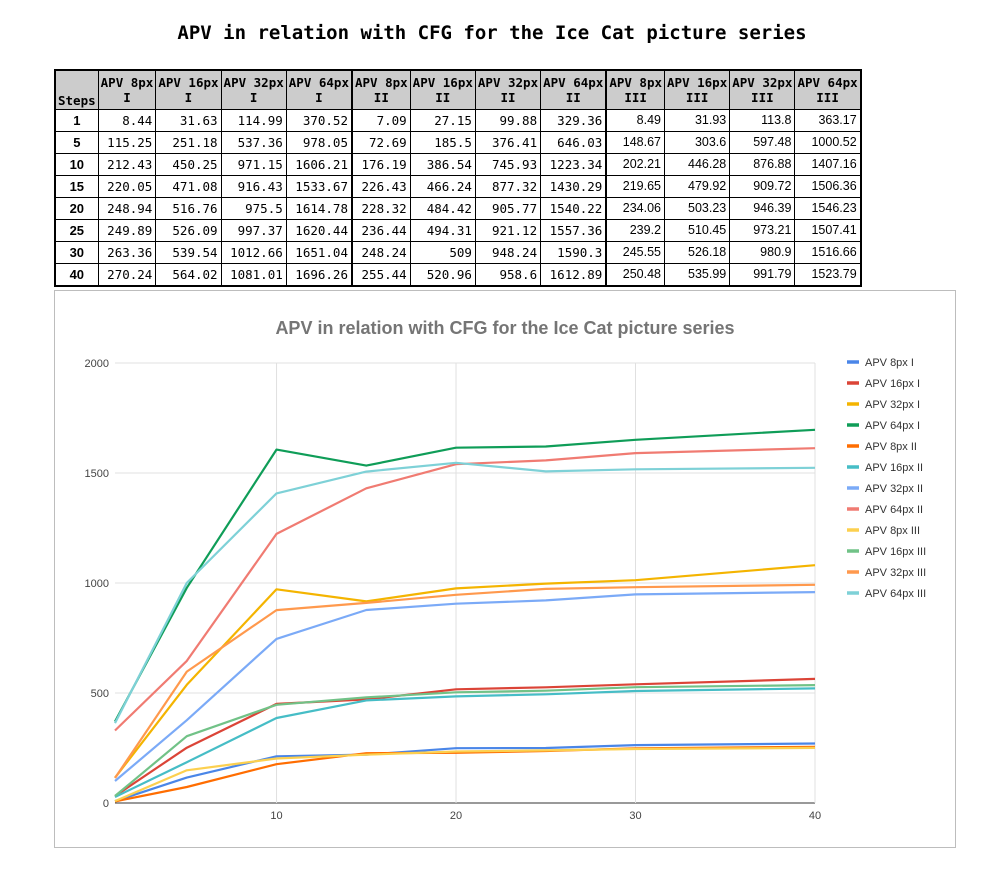 The image size is (1005, 884). I want to click on table-cell: 1651.04, so click(319, 252).